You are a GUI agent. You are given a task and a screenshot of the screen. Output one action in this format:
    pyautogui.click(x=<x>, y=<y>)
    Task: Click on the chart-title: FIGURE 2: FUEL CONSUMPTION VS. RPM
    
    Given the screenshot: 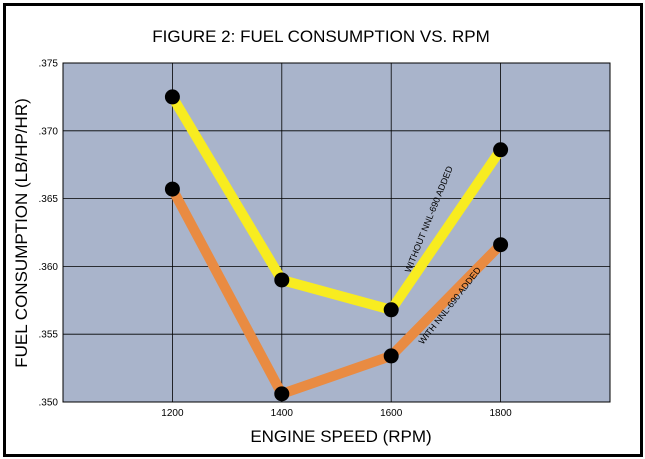 What is the action you would take?
    pyautogui.click(x=321, y=36)
    